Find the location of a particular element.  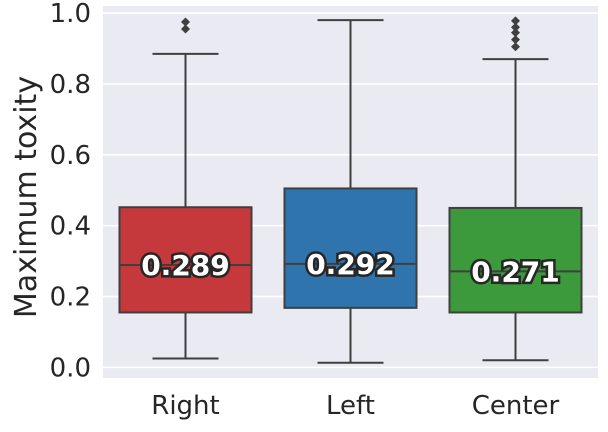

y-axis-ticks: 0.0 0.2 0.4 0.6 0.8 1.0 is located at coordinates (70, 191).